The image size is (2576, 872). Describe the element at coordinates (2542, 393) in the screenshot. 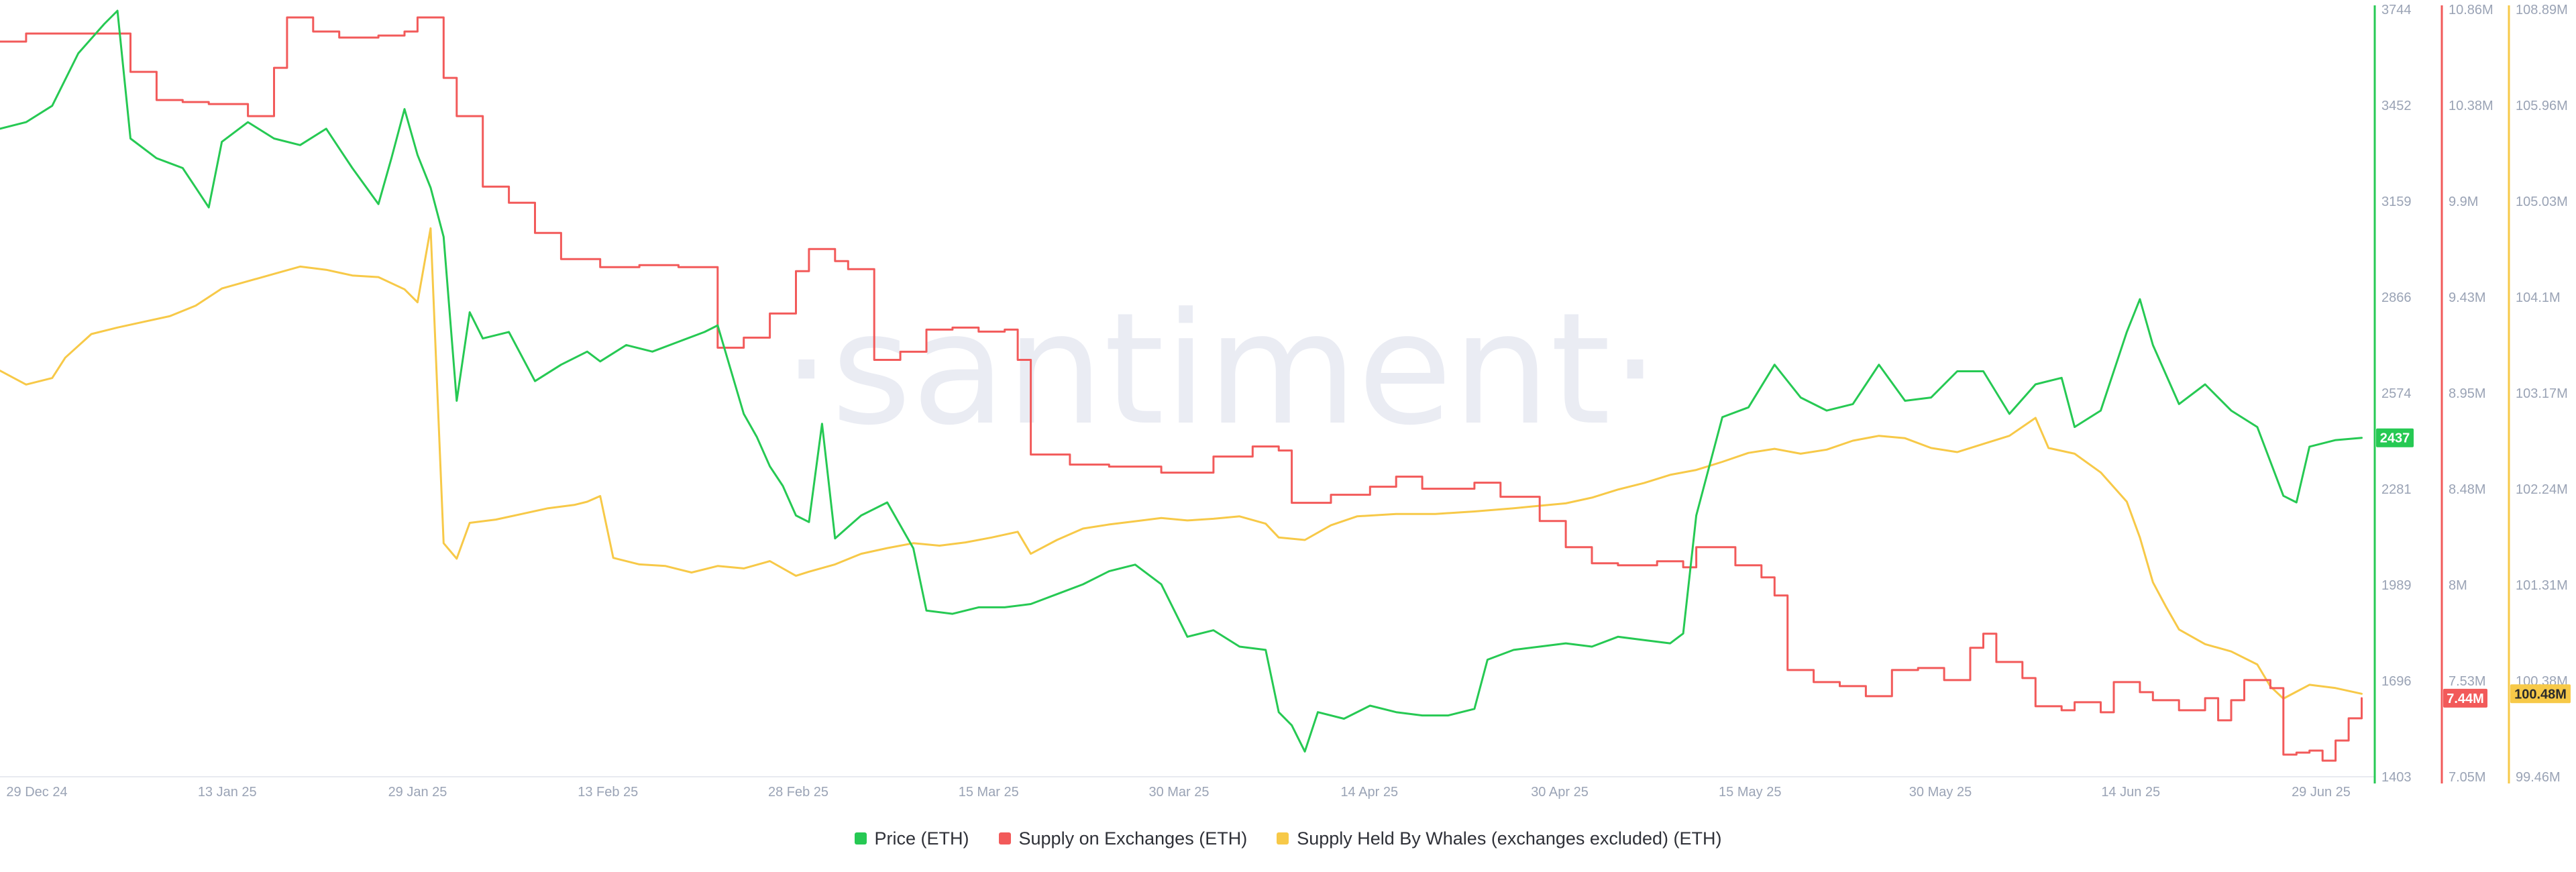

I see `whales-tick-label: 103.17M` at that location.